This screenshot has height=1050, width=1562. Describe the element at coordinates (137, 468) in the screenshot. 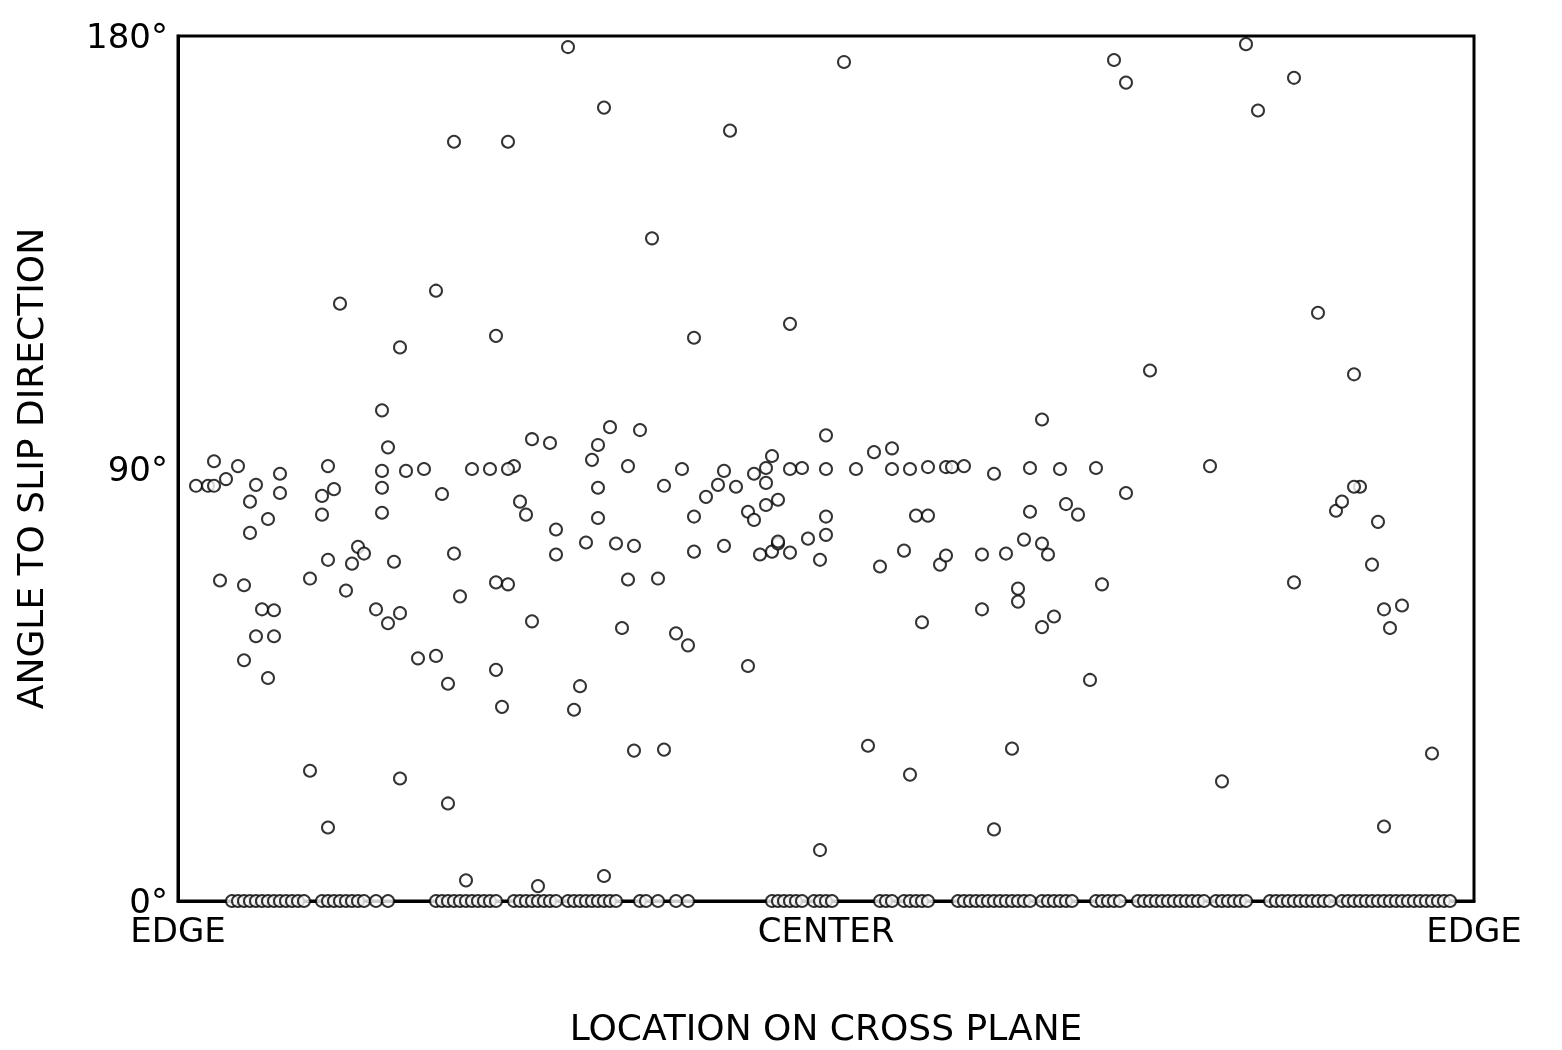

I see `y-tick-label: 90°` at that location.